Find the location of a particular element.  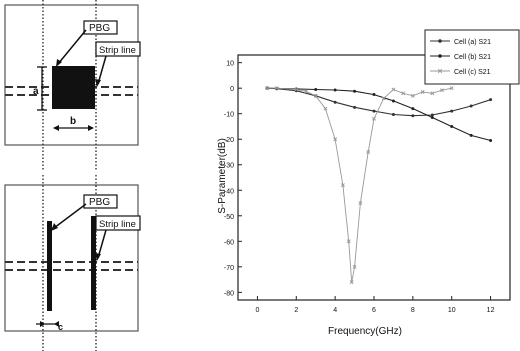

y-tick-label: -20 is located at coordinates (229, 140).